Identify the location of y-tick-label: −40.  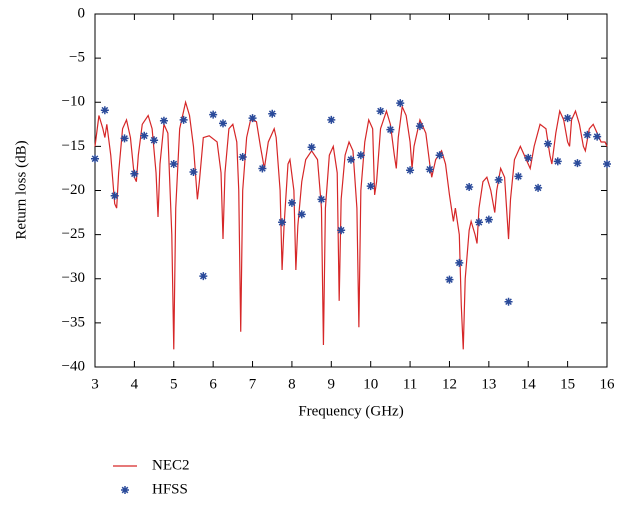
(73, 366).